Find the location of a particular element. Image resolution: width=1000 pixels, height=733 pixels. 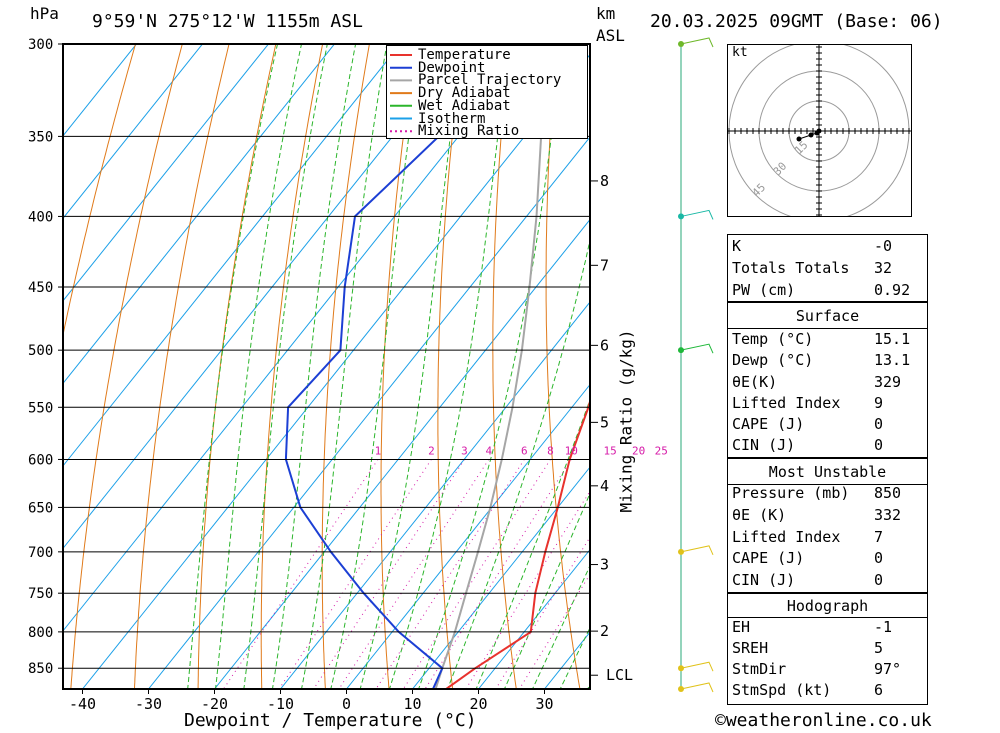

legend-item: Dewpoint is located at coordinates (452, 67).